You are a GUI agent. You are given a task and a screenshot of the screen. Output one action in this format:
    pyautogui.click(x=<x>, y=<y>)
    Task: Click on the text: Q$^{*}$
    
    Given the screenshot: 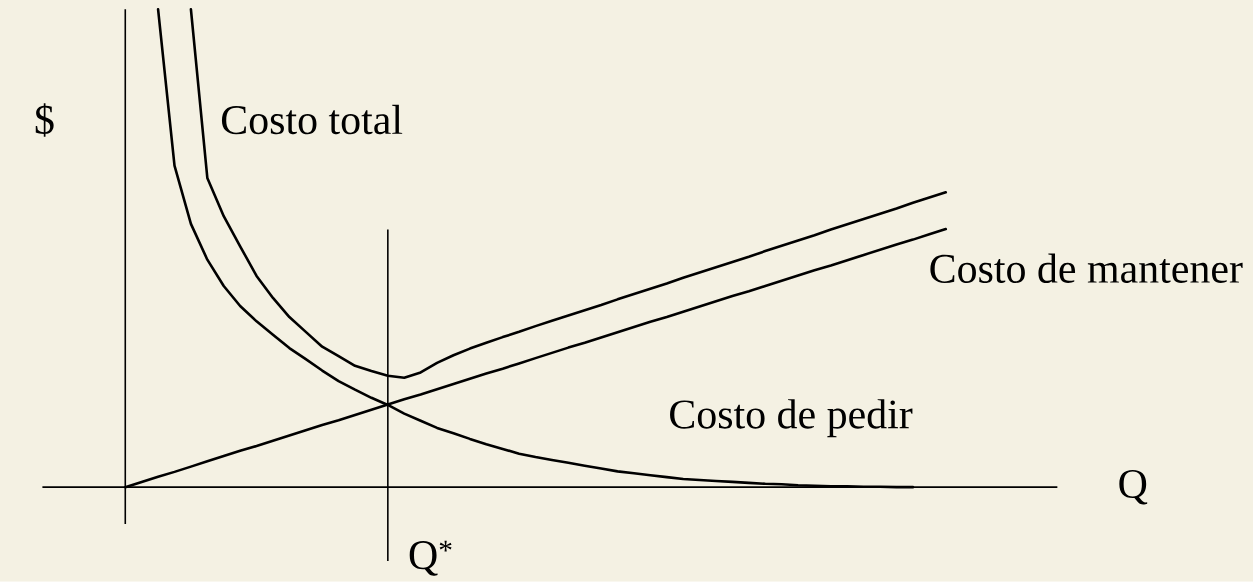 What is the action you would take?
    pyautogui.click(x=430, y=558)
    